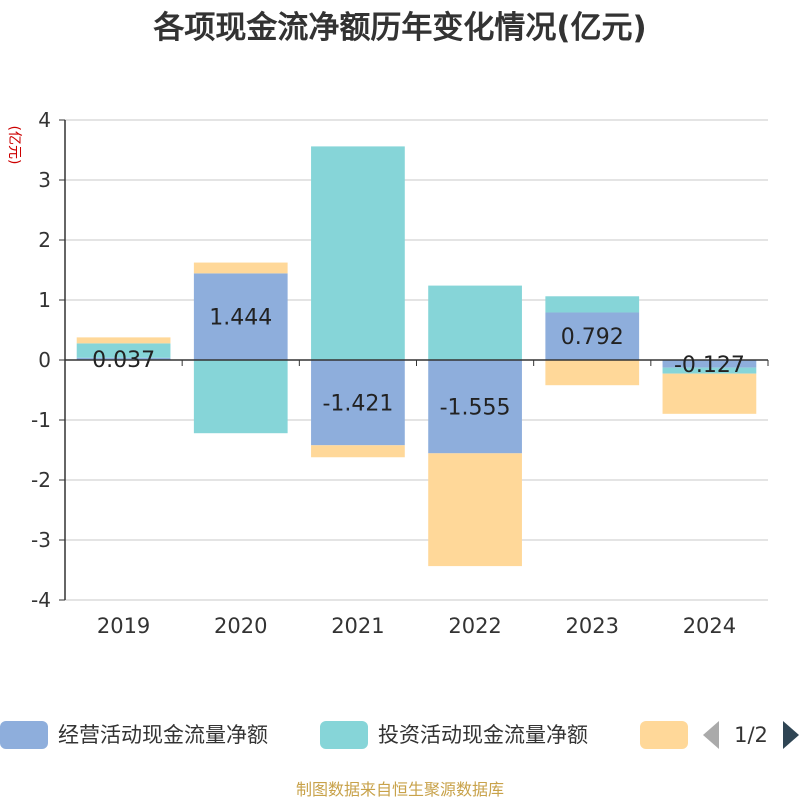  I want to click on x-tick-label: 2020, so click(240, 626).